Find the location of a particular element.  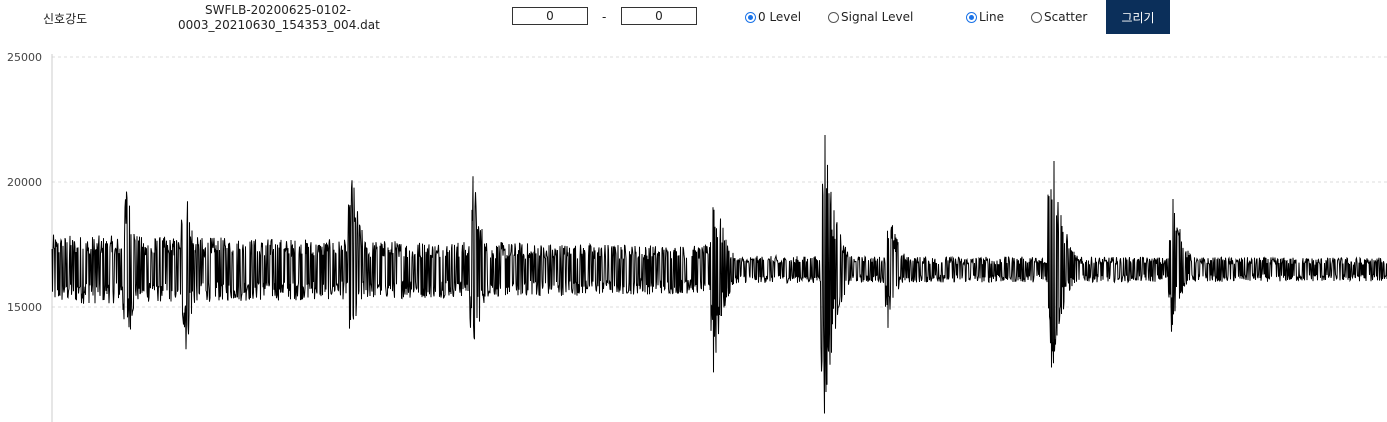

line-mode-label: Line is located at coordinates (992, 17).